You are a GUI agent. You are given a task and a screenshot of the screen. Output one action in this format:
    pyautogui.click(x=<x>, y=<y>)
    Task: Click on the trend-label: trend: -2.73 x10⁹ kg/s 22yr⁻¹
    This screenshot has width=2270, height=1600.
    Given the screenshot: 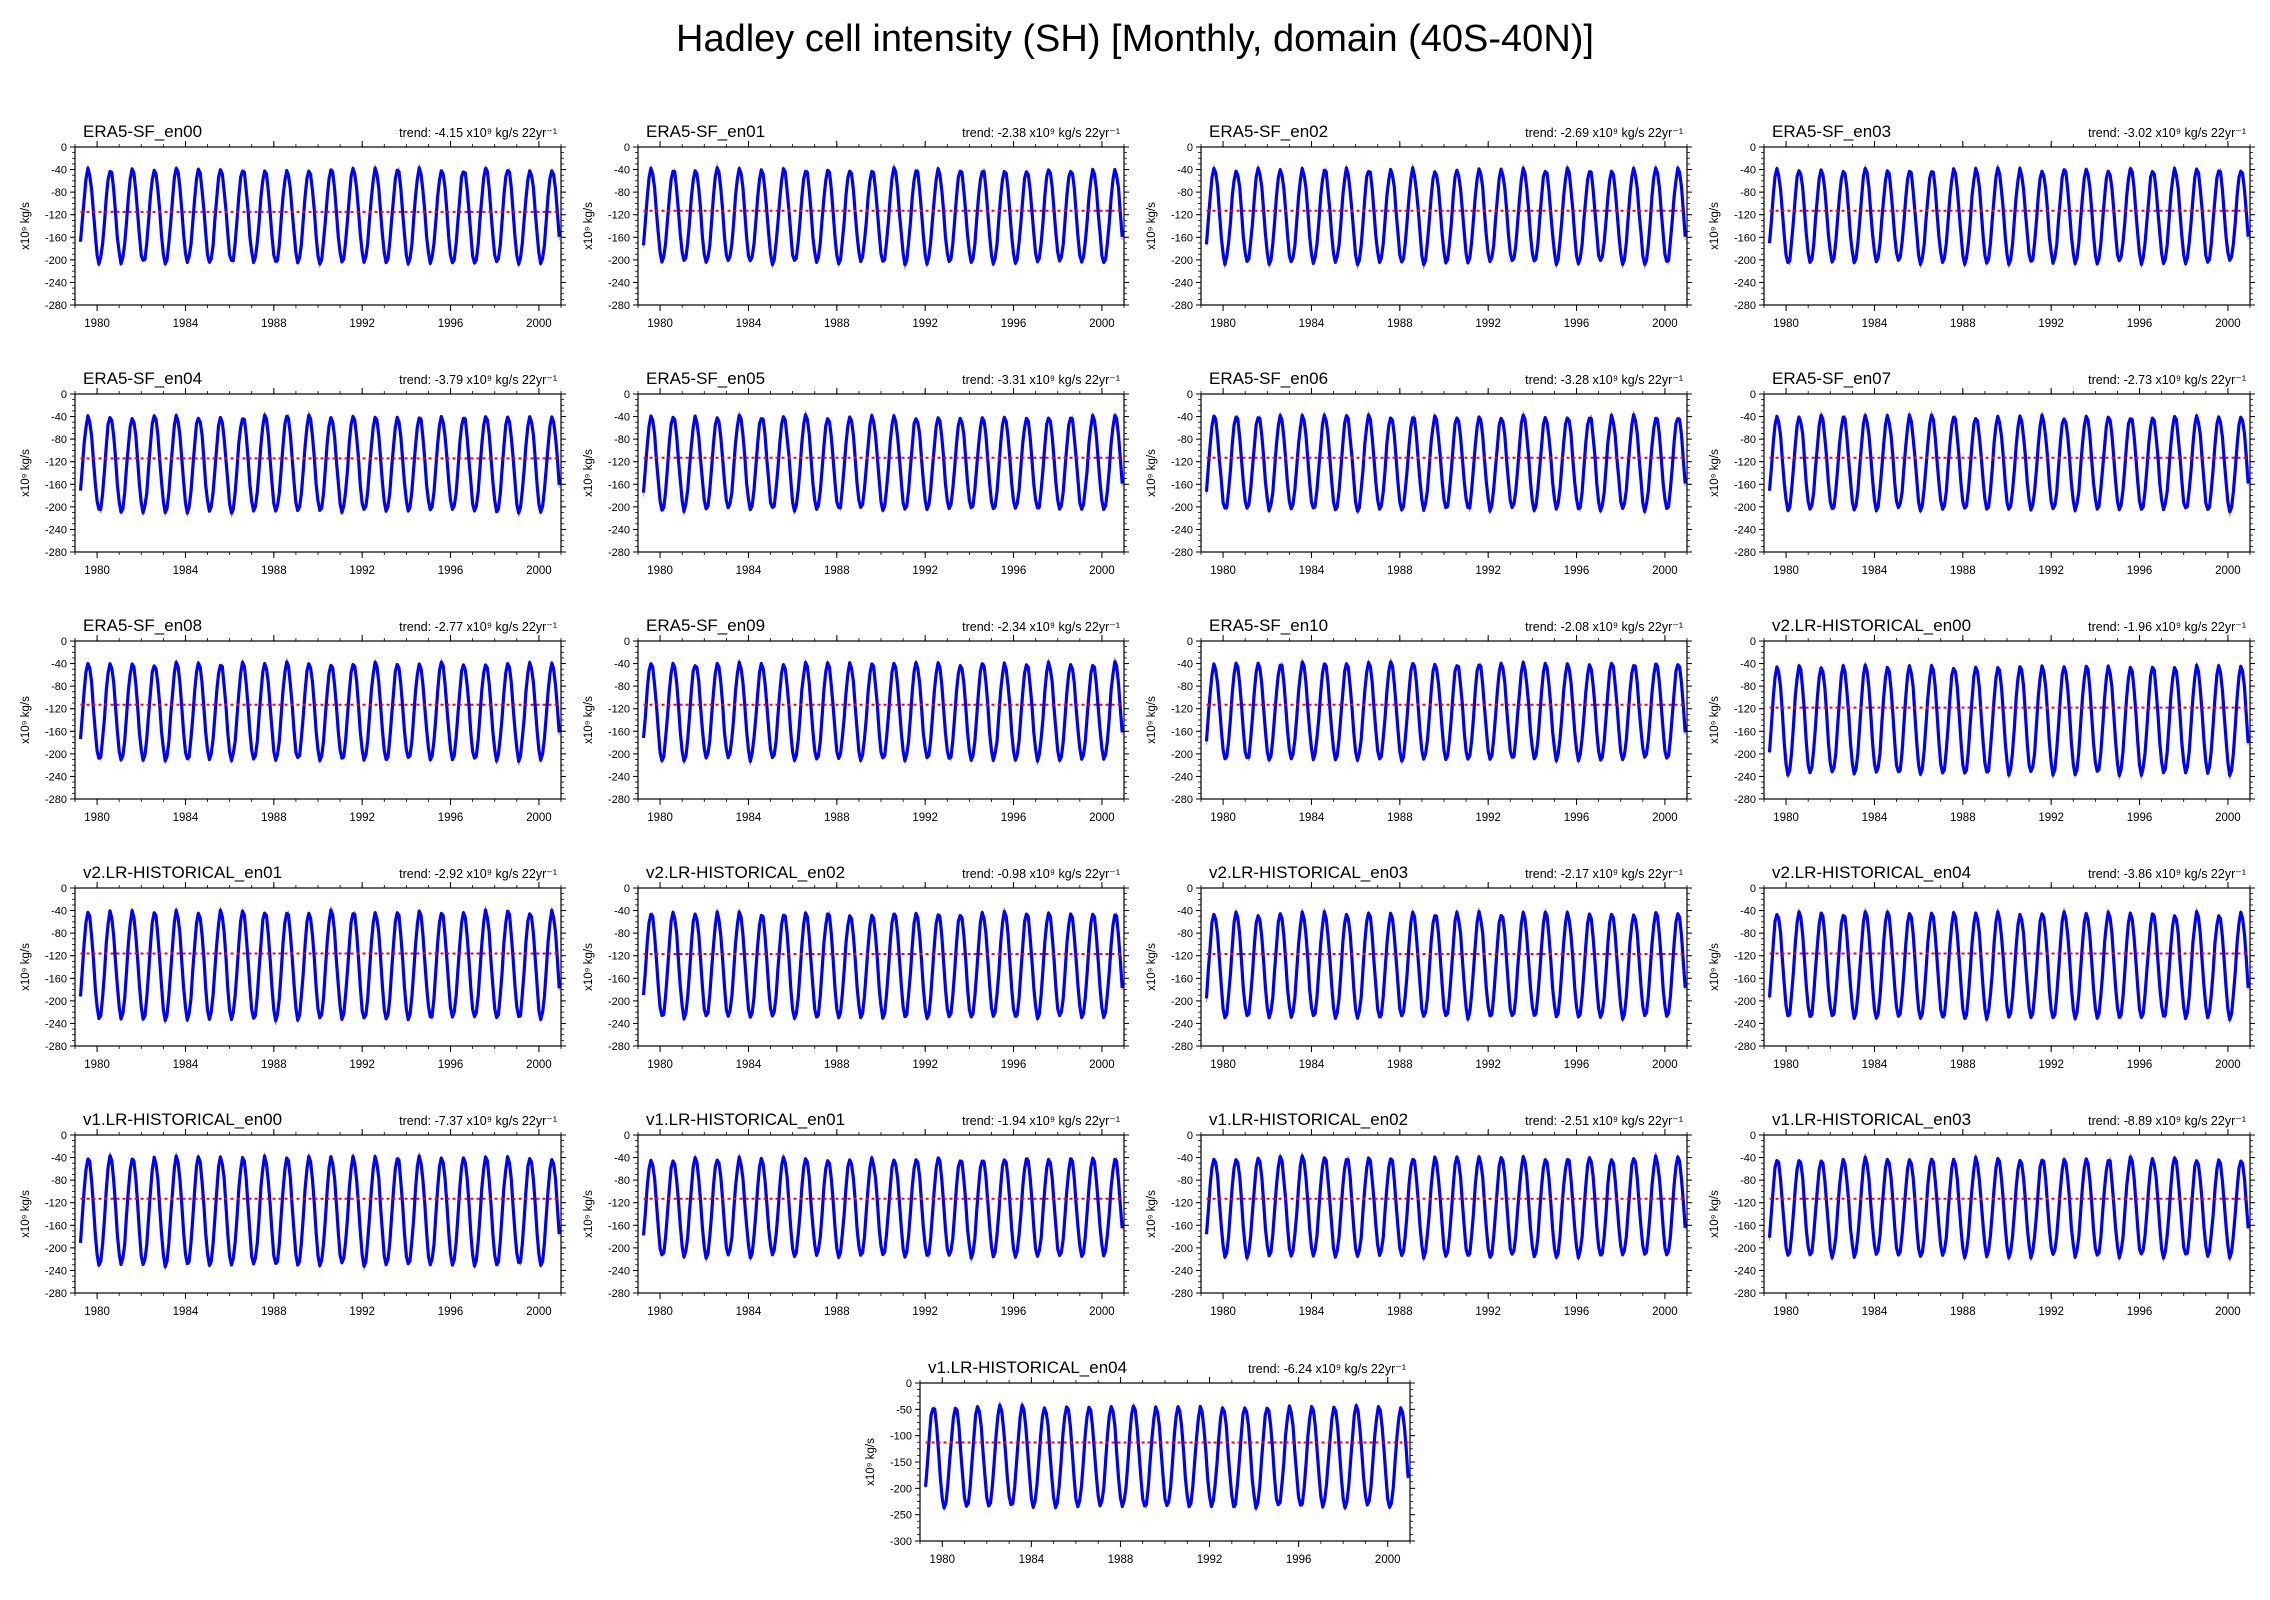 What is the action you would take?
    pyautogui.click(x=2167, y=380)
    